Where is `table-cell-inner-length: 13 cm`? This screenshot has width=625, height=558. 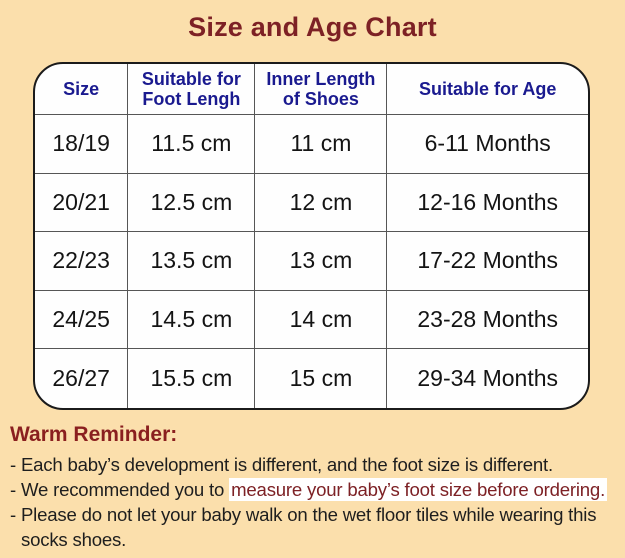
table-cell-inner-length: 13 cm is located at coordinates (321, 261).